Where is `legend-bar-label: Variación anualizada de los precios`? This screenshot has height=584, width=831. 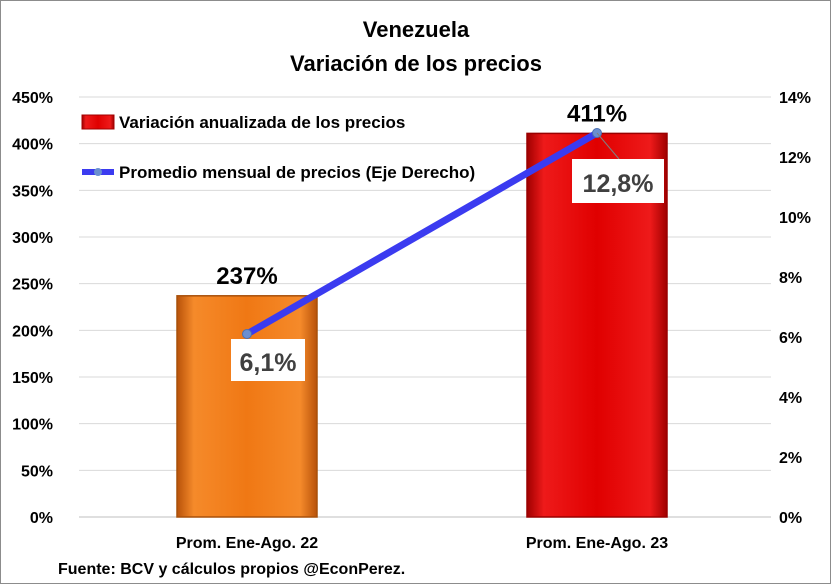 legend-bar-label: Variación anualizada de los precios is located at coordinates (262, 122).